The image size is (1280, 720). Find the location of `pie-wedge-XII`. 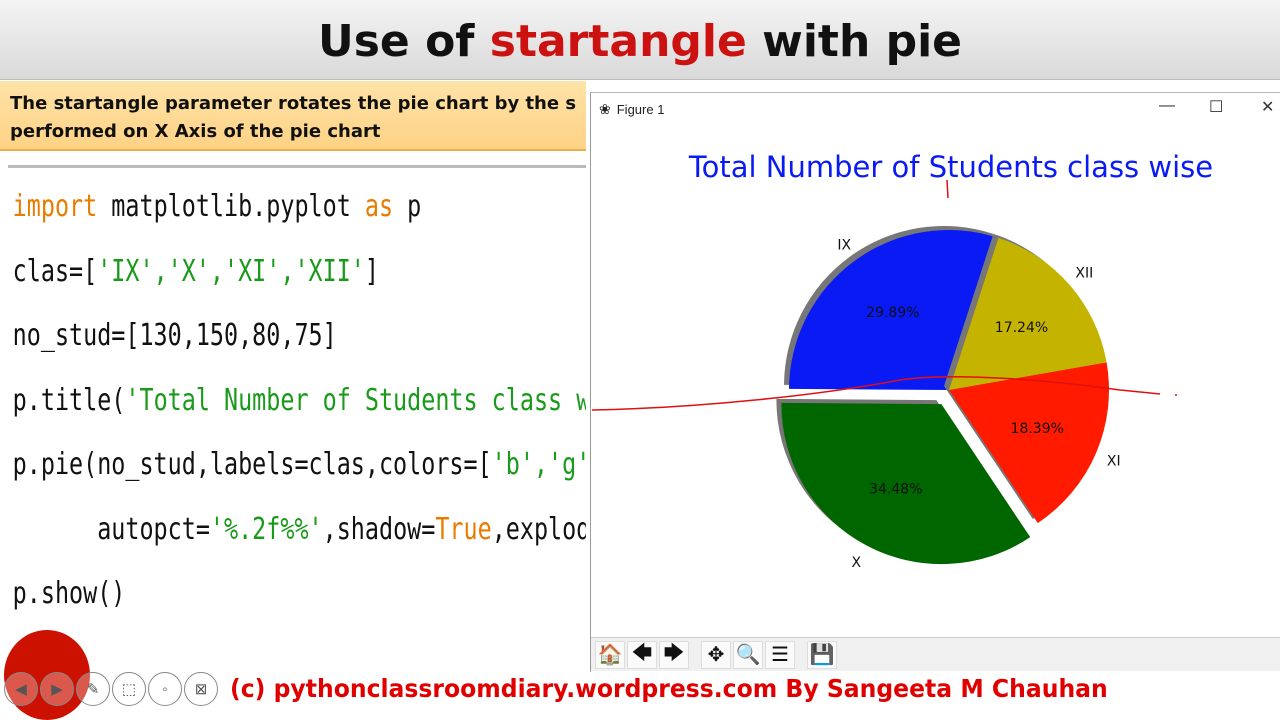

pie-wedge-XII is located at coordinates (1028, 313).